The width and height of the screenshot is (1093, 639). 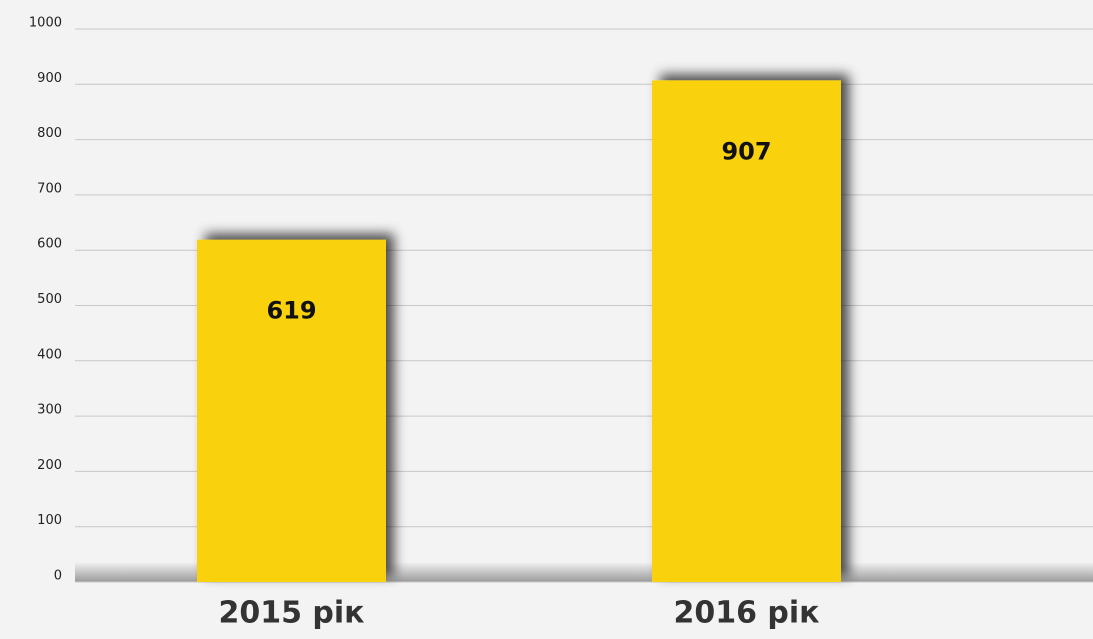 I want to click on y-tick-label: 100, so click(x=49, y=520).